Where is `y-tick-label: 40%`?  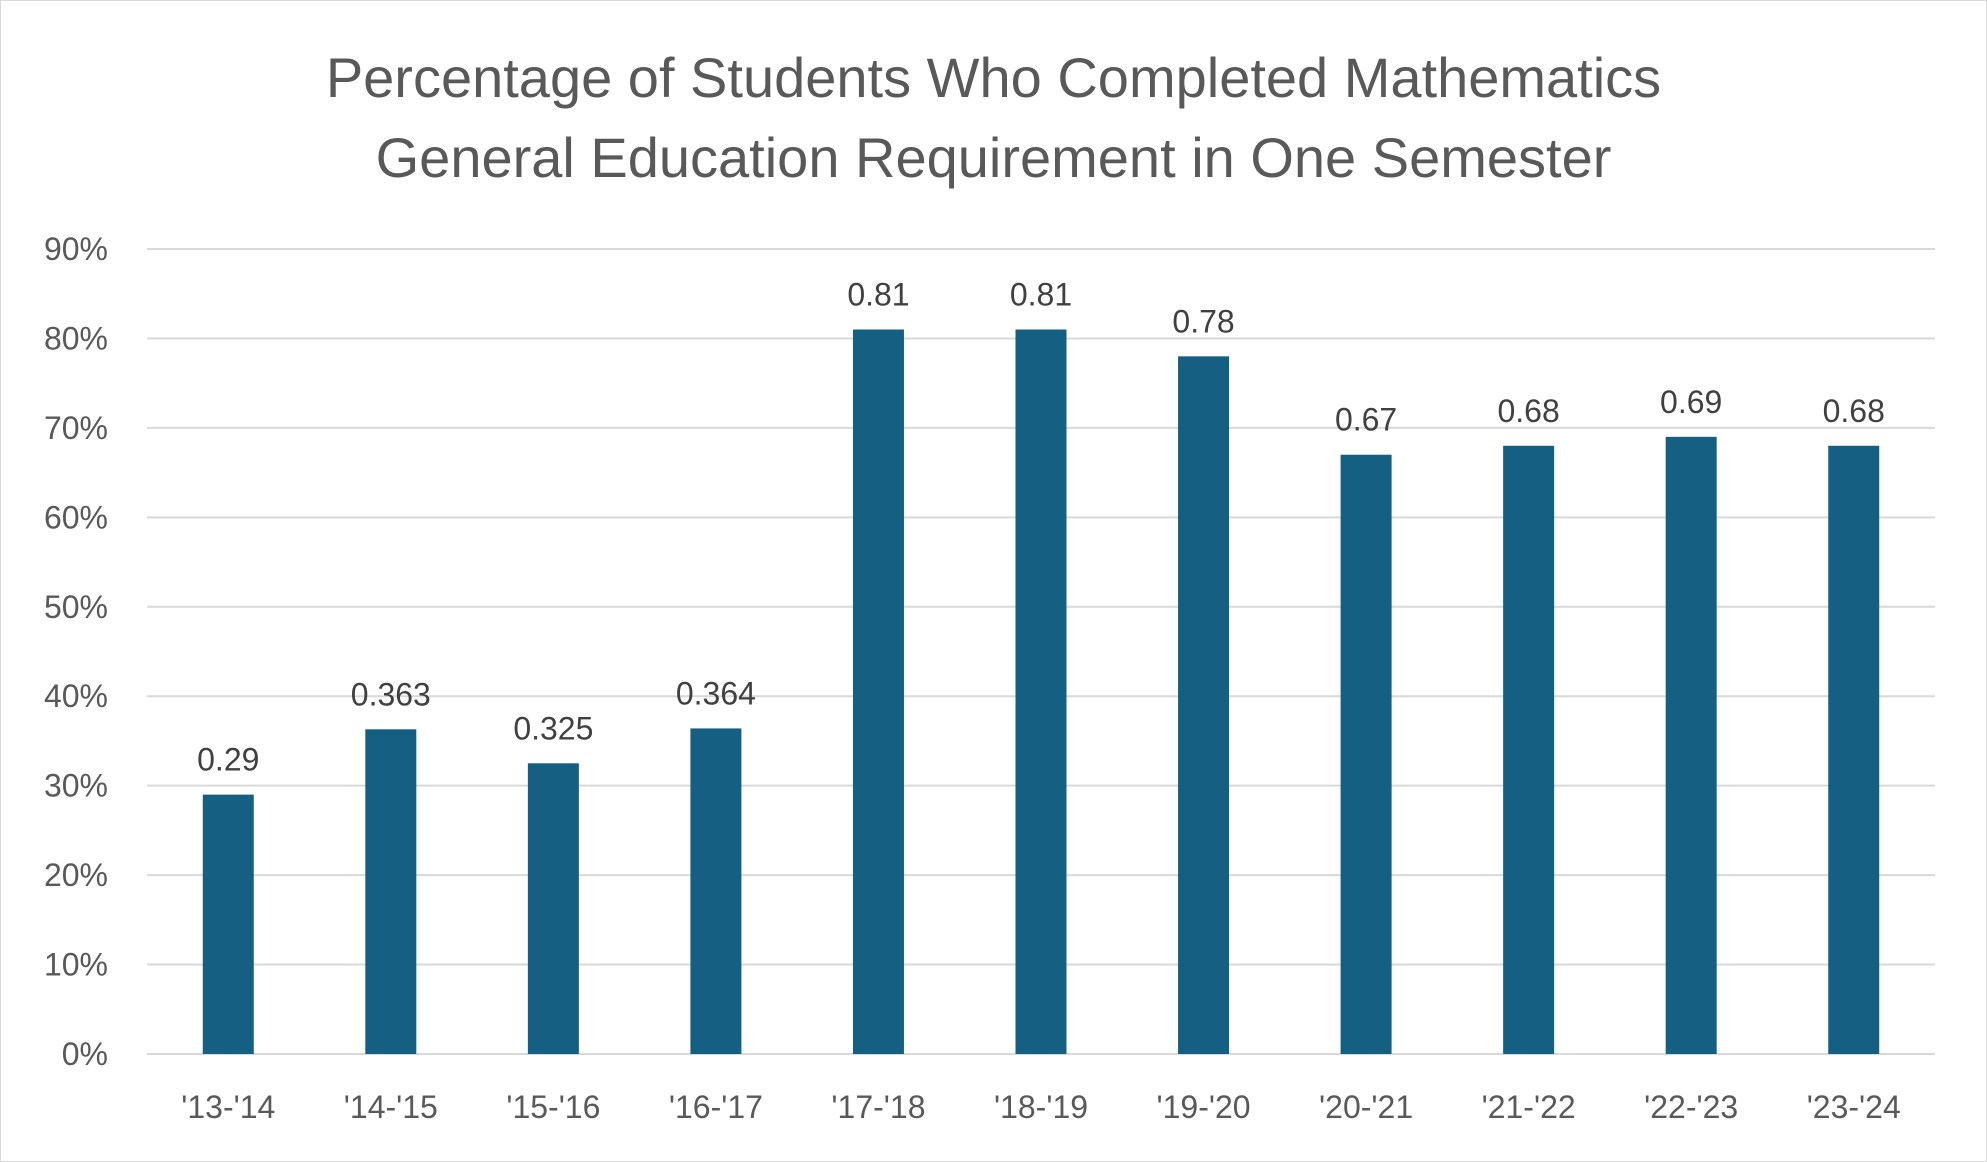 y-tick-label: 40% is located at coordinates (76, 696).